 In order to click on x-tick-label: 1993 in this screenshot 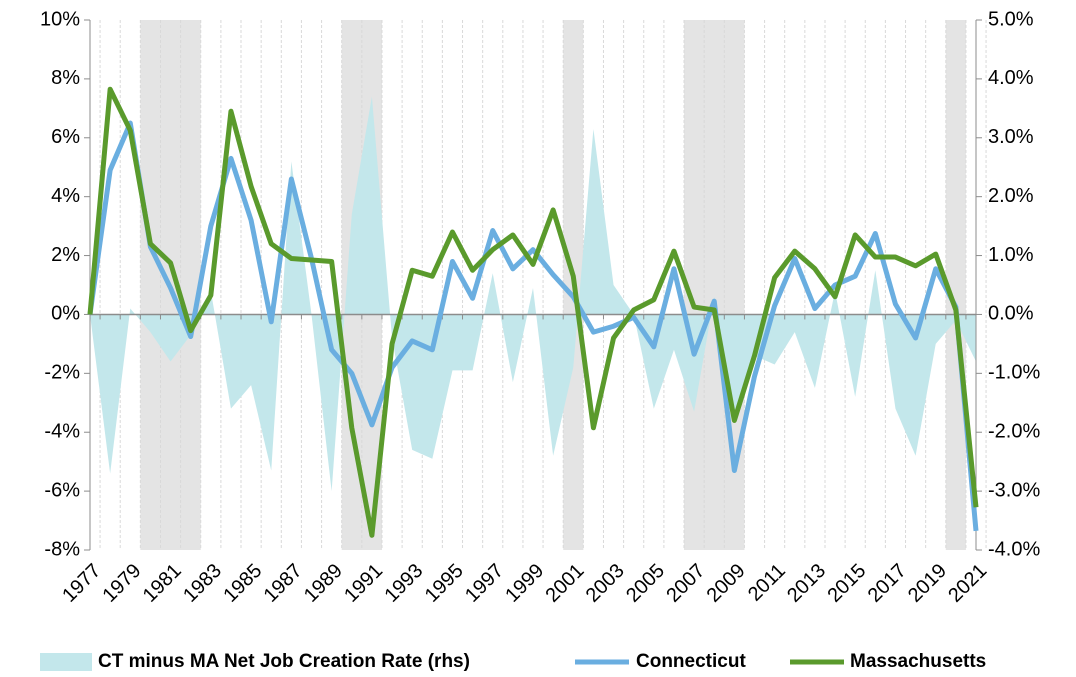, I will do `click(403, 583)`.